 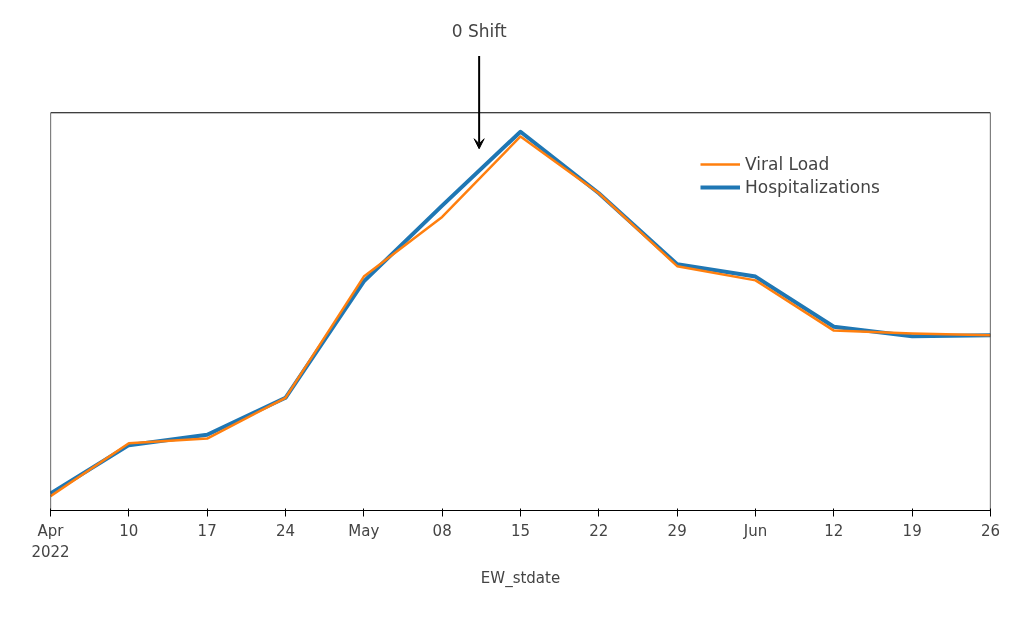 I want to click on x-axis-title: EW_stdate, so click(x=520, y=579).